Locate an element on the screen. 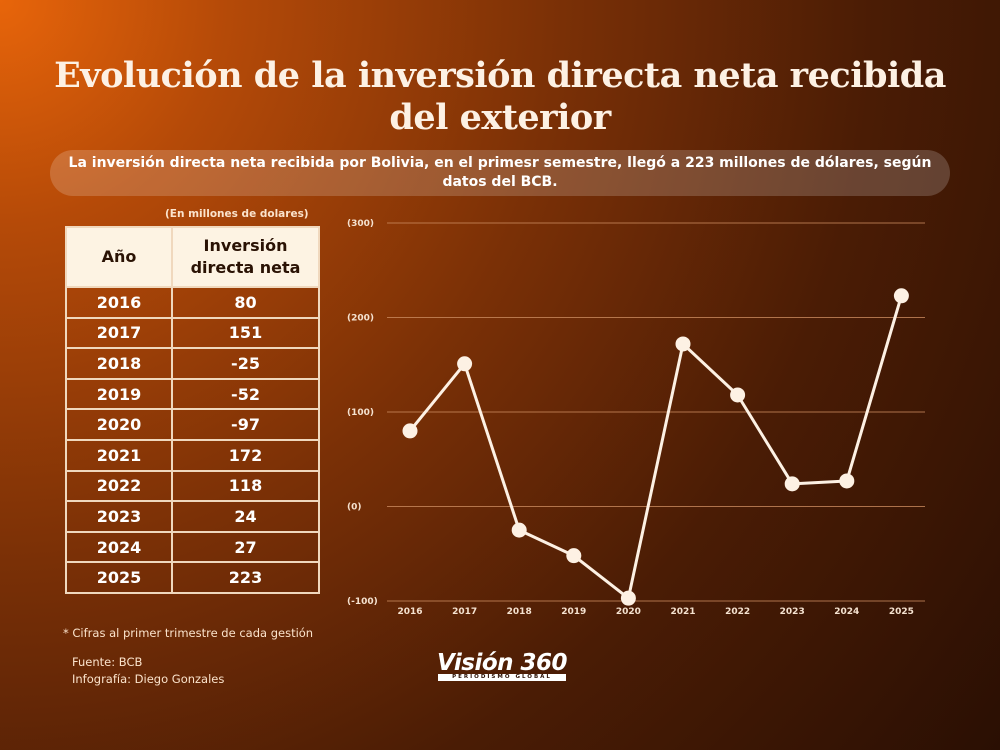  x-tick-label: 2022 is located at coordinates (737, 612).